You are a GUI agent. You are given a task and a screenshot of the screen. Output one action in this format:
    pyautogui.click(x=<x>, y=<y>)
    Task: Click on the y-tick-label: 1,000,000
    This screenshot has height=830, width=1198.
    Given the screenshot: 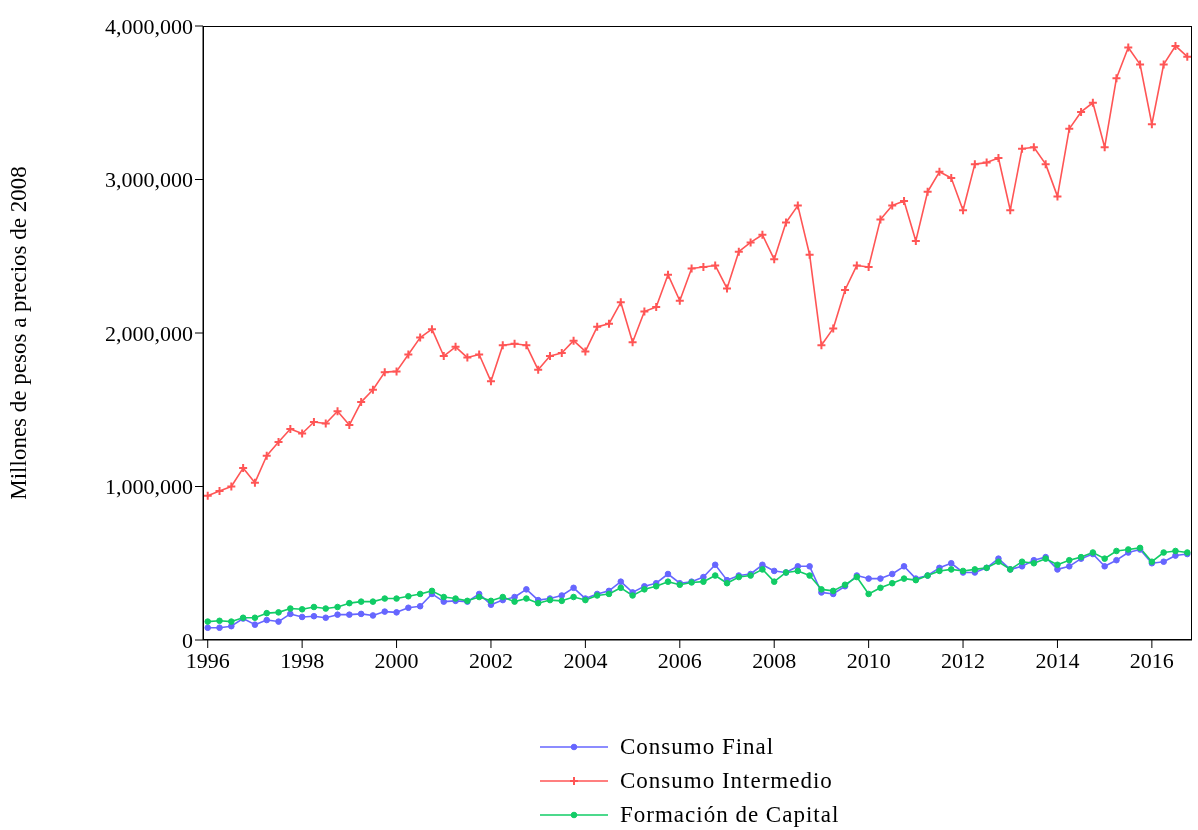 What is the action you would take?
    pyautogui.click(x=149, y=487)
    